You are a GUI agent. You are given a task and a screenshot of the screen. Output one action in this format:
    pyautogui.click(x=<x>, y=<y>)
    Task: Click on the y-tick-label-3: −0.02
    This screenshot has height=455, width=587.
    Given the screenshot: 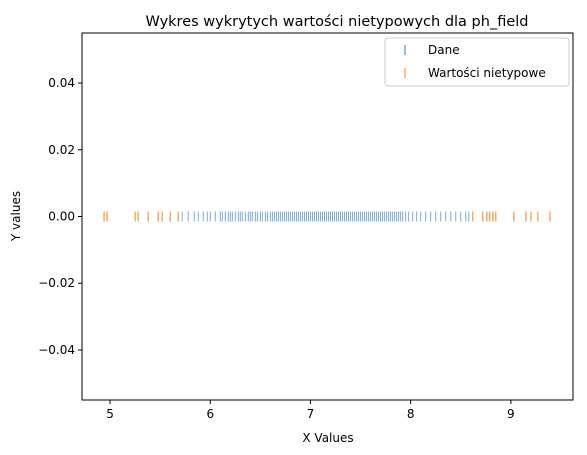 What is the action you would take?
    pyautogui.click(x=56, y=283)
    